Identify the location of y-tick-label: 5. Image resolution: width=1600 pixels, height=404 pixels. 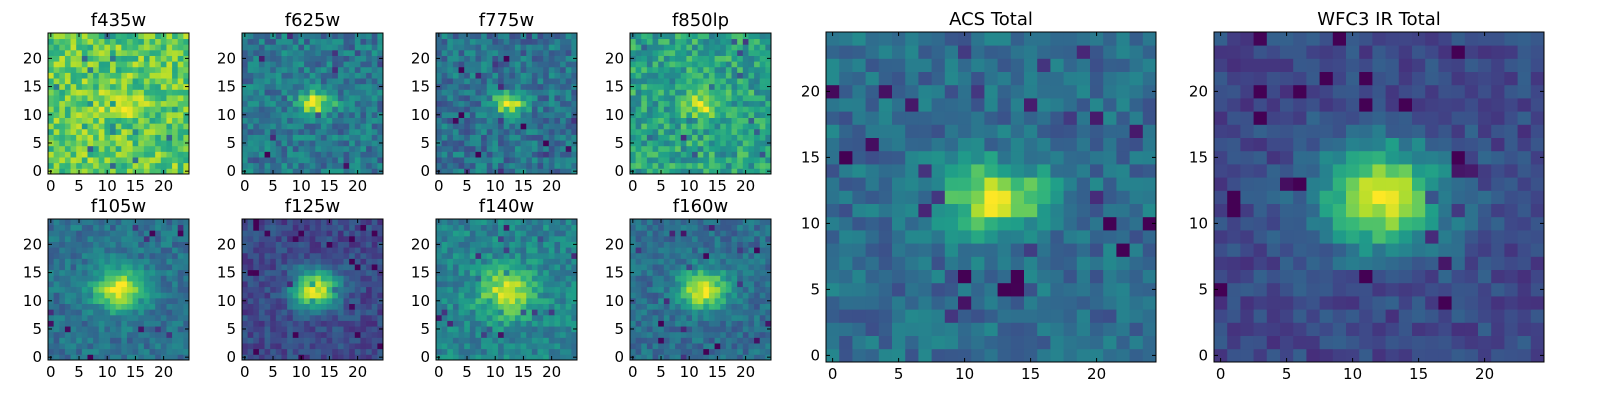
(37, 143).